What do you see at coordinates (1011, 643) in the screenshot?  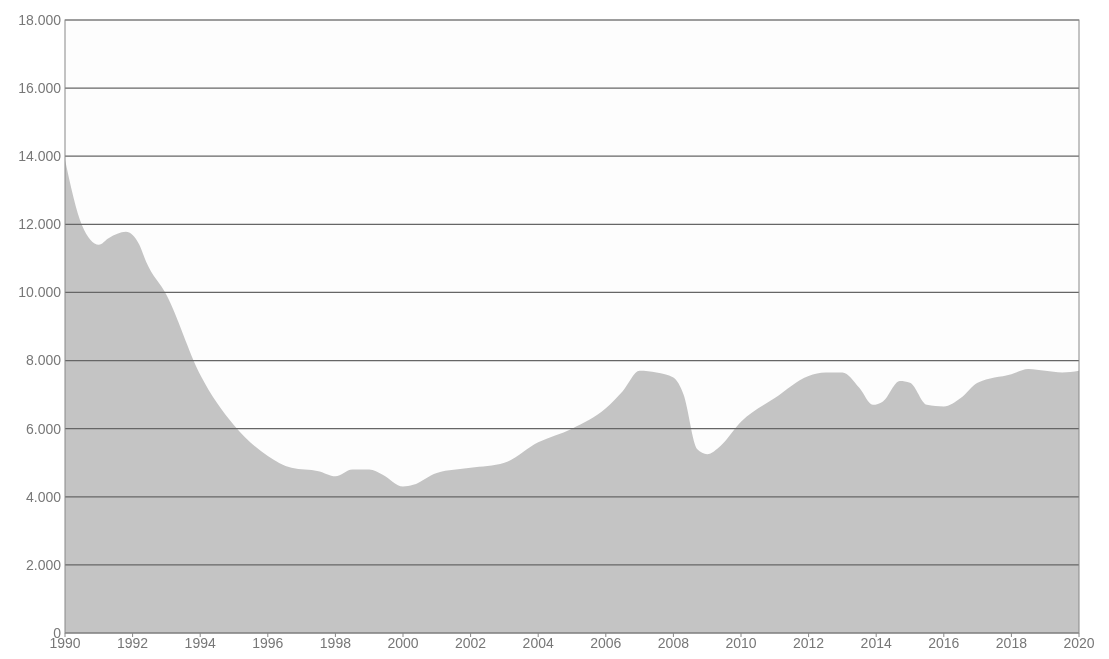 I see `x-tick-label: 2018` at bounding box center [1011, 643].